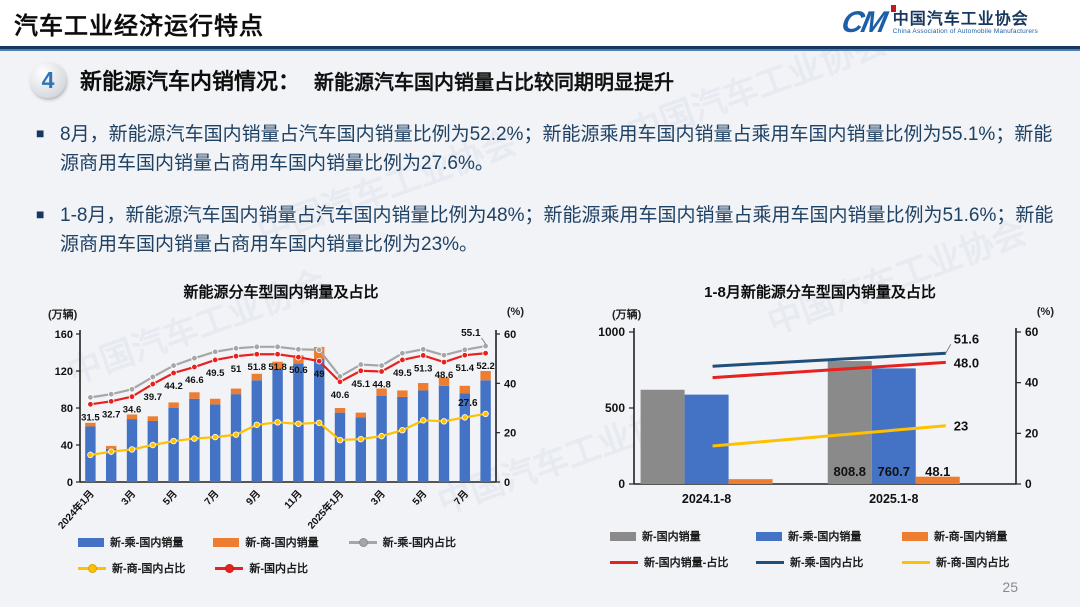 The height and width of the screenshot is (607, 1080). I want to click on legend-item-bar: 新-商-国内销量, so click(975, 536).